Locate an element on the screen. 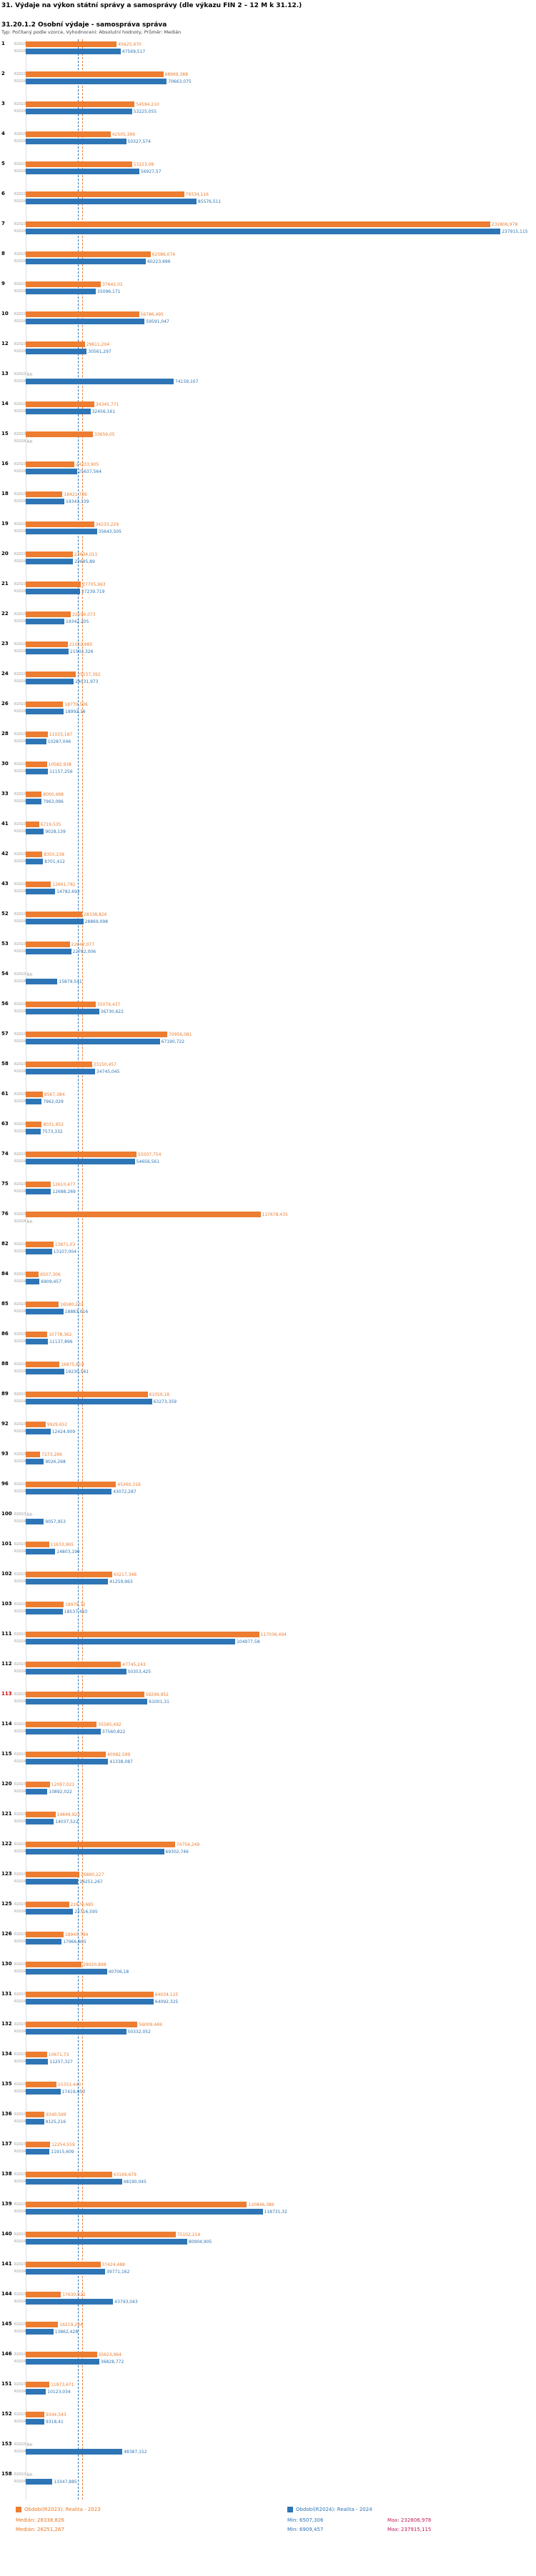  bar-value-label: 22782,006 is located at coordinates (84, 952).